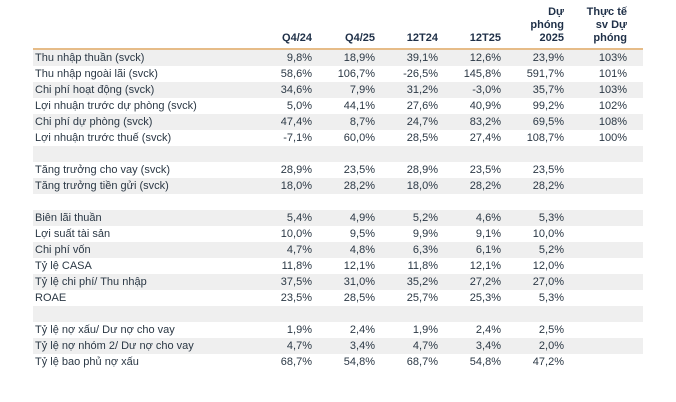 The image size is (676, 402). What do you see at coordinates (63, 266) in the screenshot?
I see `row-label: Tỷ lệ CASA` at bounding box center [63, 266].